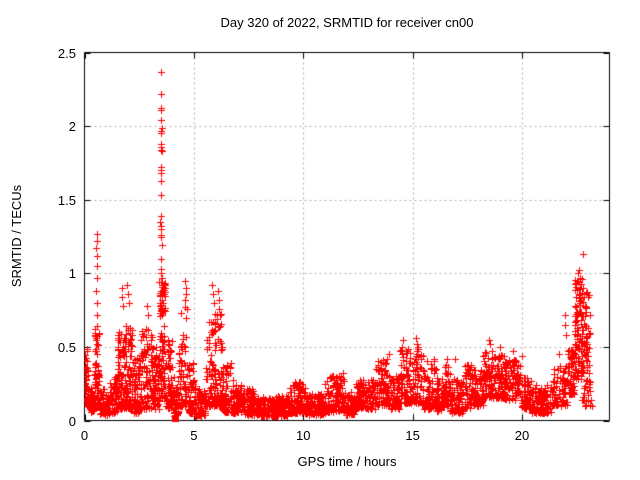 The image size is (640, 480). I want to click on x-tick-label: 15, so click(412, 435).